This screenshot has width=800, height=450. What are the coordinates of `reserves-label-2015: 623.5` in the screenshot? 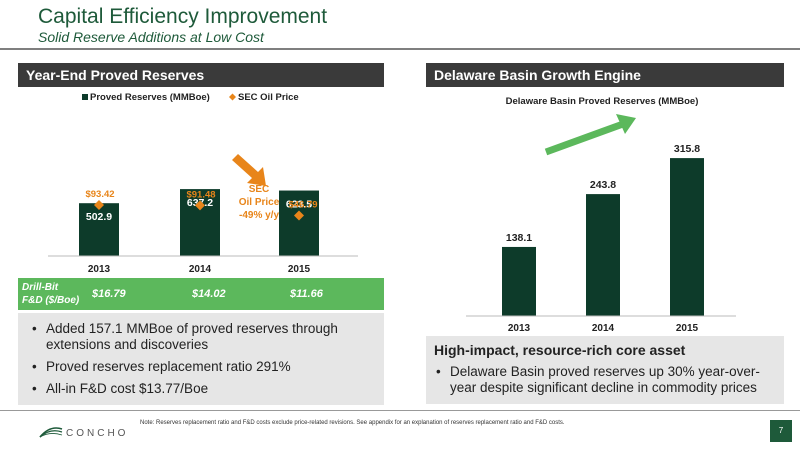 It's located at (299, 205).